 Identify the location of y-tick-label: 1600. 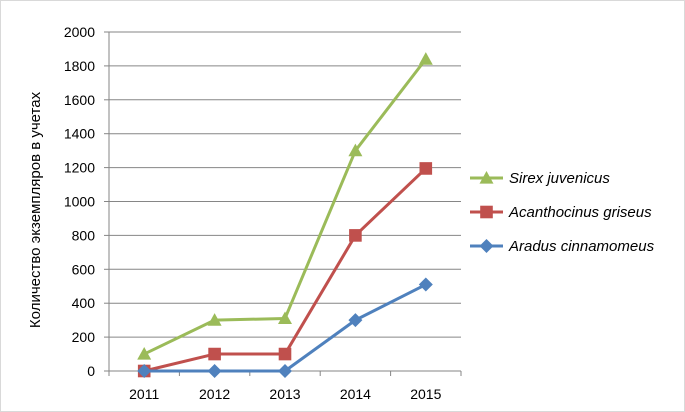
(79, 100).